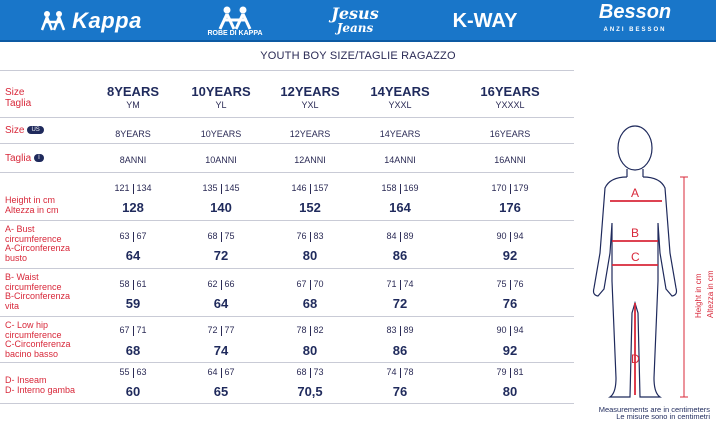 This screenshot has width=716, height=421. Describe the element at coordinates (654, 409) in the screenshot. I see `measurement-note-en: Measurements are in centimeters` at that location.